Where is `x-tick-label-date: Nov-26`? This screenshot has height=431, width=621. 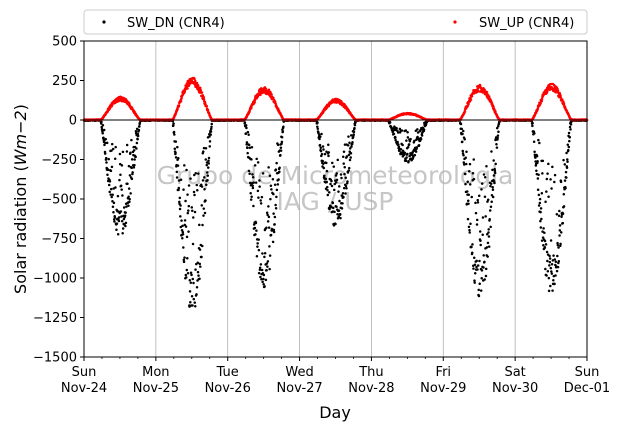 x-tick-label-date: Nov-26 is located at coordinates (228, 388).